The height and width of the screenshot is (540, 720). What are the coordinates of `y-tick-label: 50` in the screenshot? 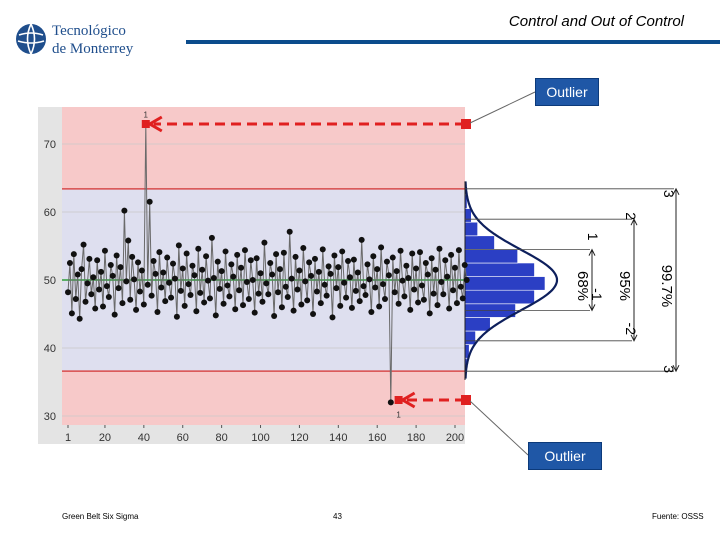 It's located at (50, 281).